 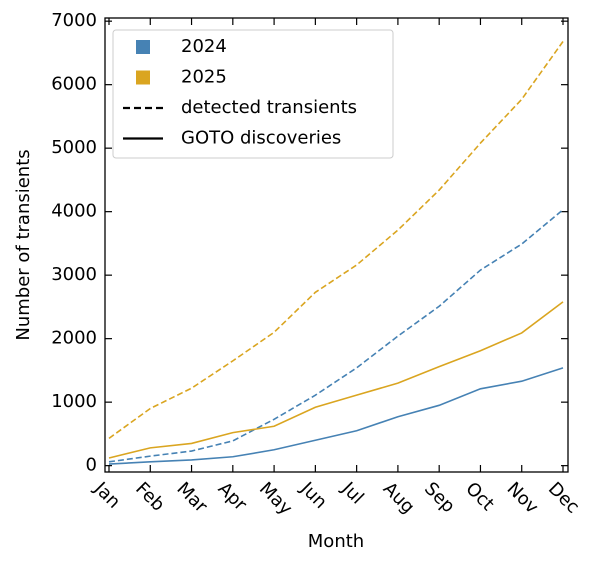 I want to click on x-tick-label: Jun, so click(x=313, y=495).